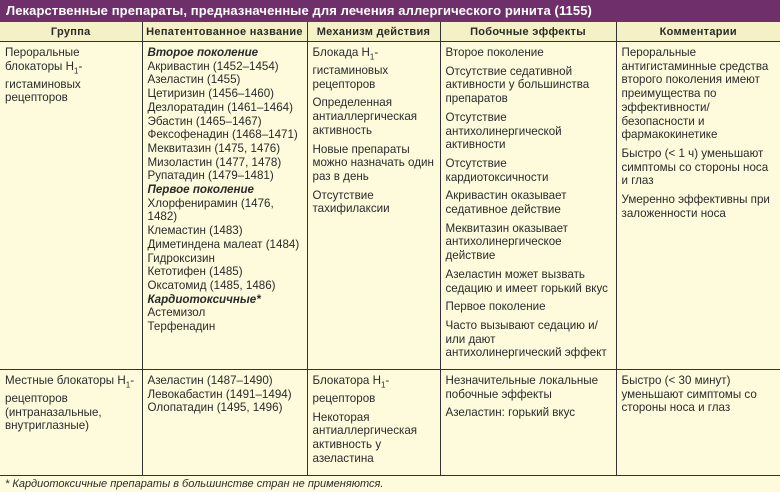  I want to click on drug-name: Фексофенадин (1468–1471), so click(222, 135).